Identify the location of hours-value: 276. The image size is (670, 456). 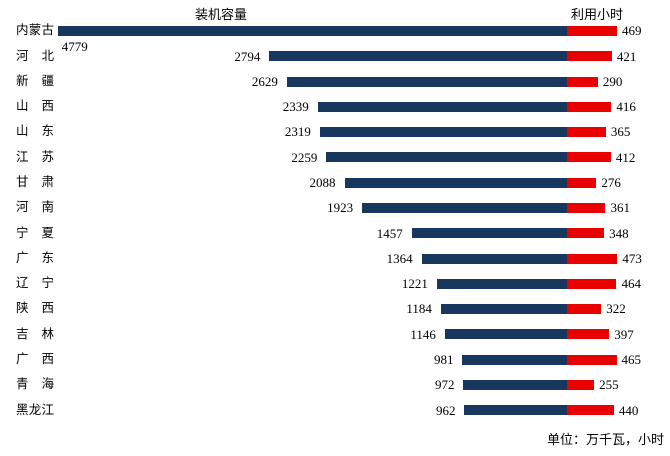
(611, 183).